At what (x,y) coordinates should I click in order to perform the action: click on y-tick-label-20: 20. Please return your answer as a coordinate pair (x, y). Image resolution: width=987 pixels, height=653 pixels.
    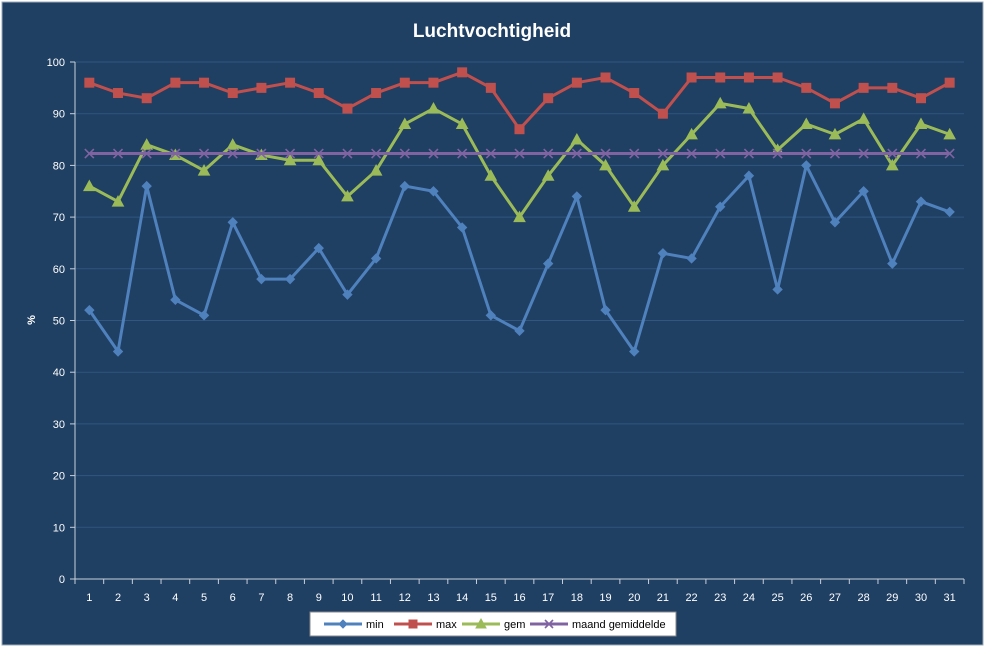
    Looking at the image, I should click on (59, 477).